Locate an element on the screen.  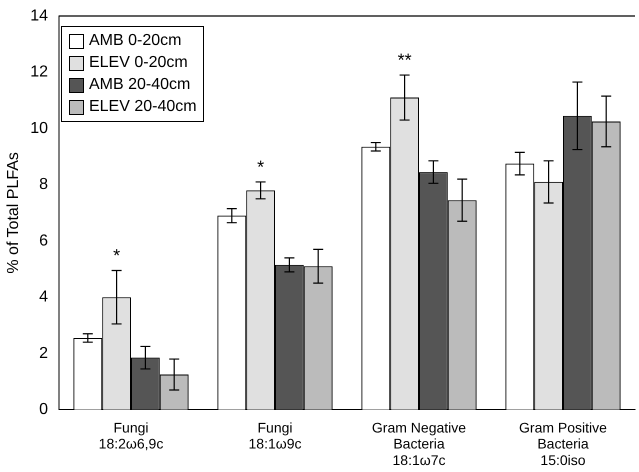
y-tick-label: 8 is located at coordinates (43, 185).